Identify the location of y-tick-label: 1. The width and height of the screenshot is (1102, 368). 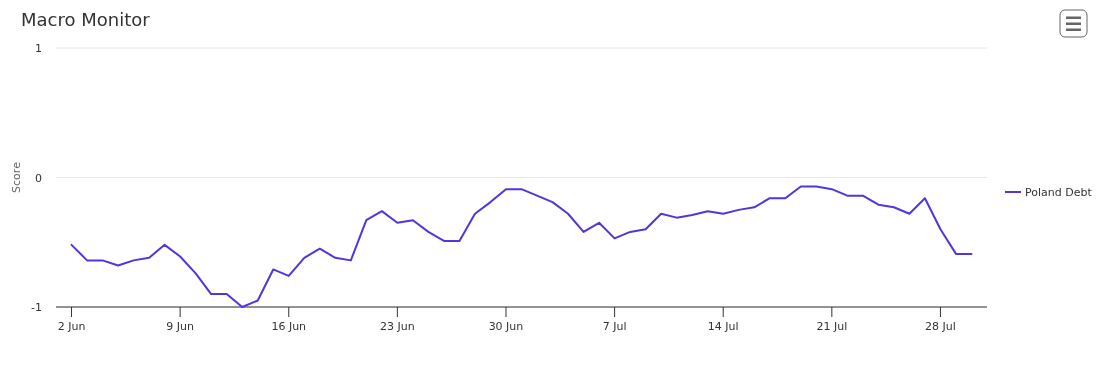
(38, 48).